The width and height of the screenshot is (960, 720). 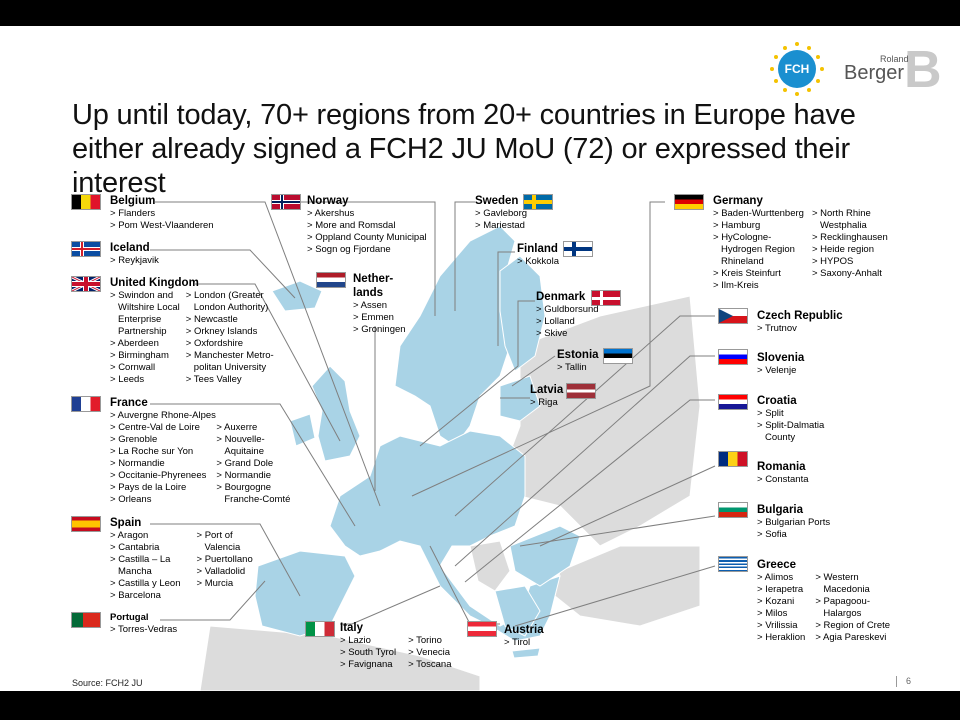 What do you see at coordinates (253, 476) in the screenshot?
I see `region: Normandie` at bounding box center [253, 476].